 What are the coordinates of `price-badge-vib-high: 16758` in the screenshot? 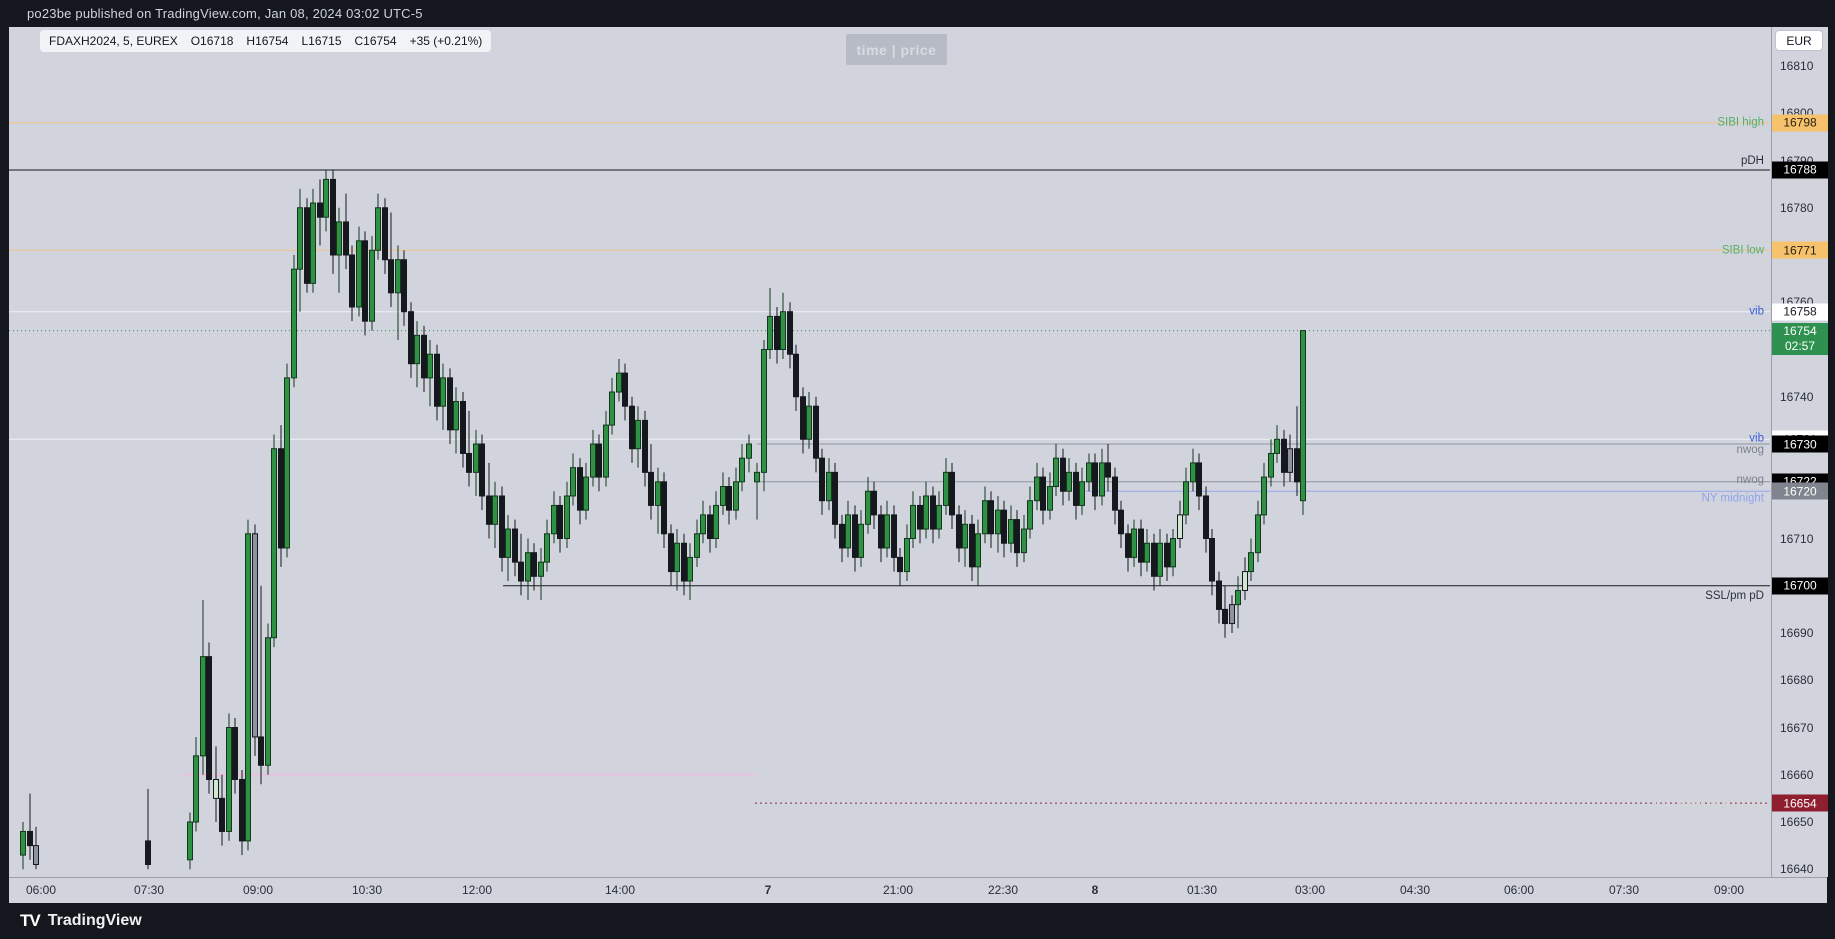 It's located at (1800, 312).